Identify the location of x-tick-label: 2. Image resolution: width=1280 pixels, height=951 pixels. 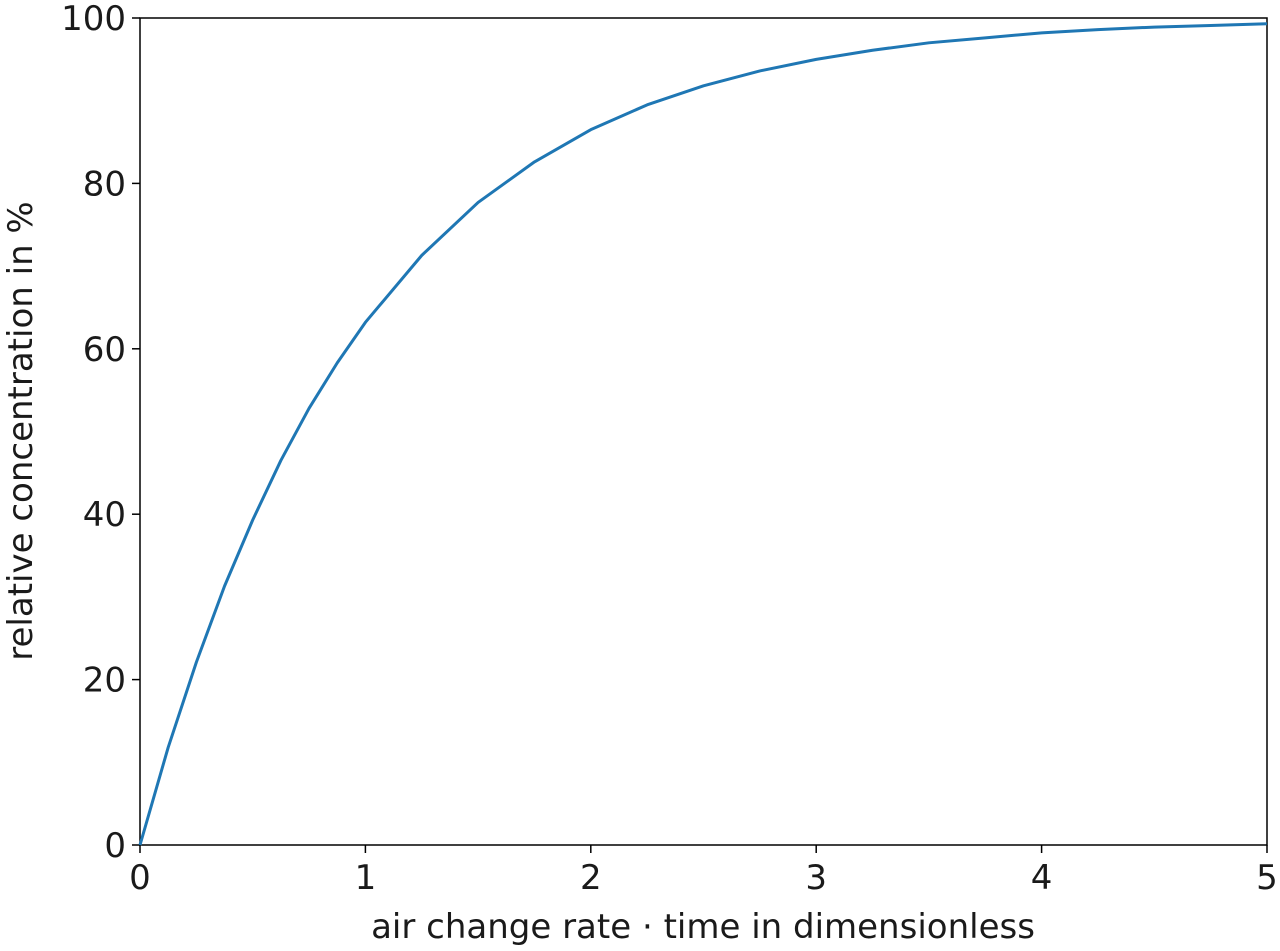
(591, 878).